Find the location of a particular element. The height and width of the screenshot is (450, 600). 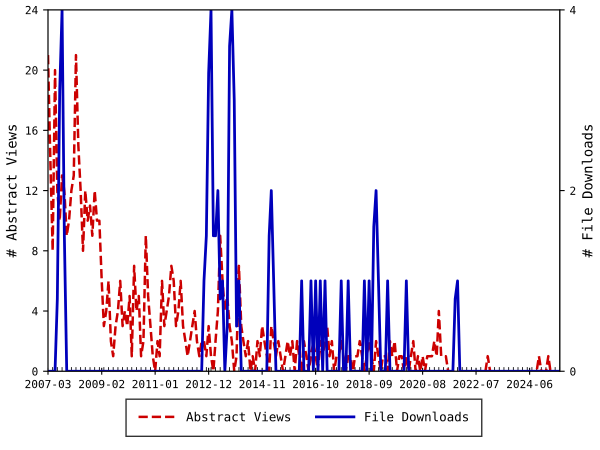

x-tick-label: 2009-02 is located at coordinates (101, 384).